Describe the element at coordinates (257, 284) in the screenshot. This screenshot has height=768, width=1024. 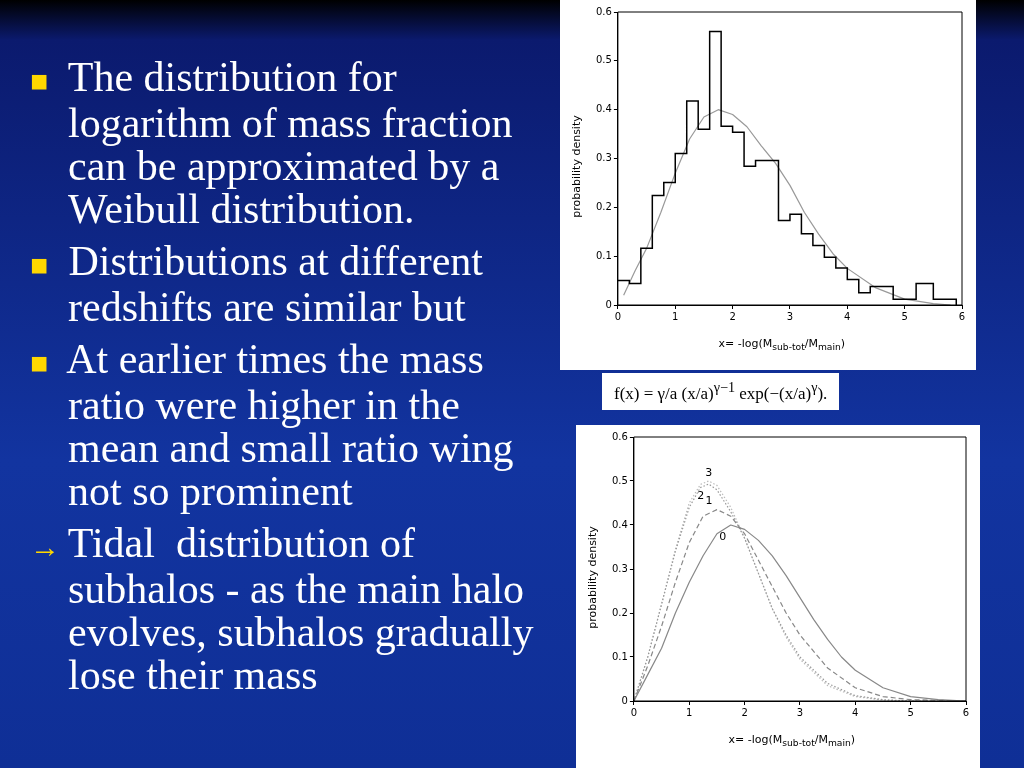
I see `text: ■ Distributions at different redshifts are similar but` at that location.